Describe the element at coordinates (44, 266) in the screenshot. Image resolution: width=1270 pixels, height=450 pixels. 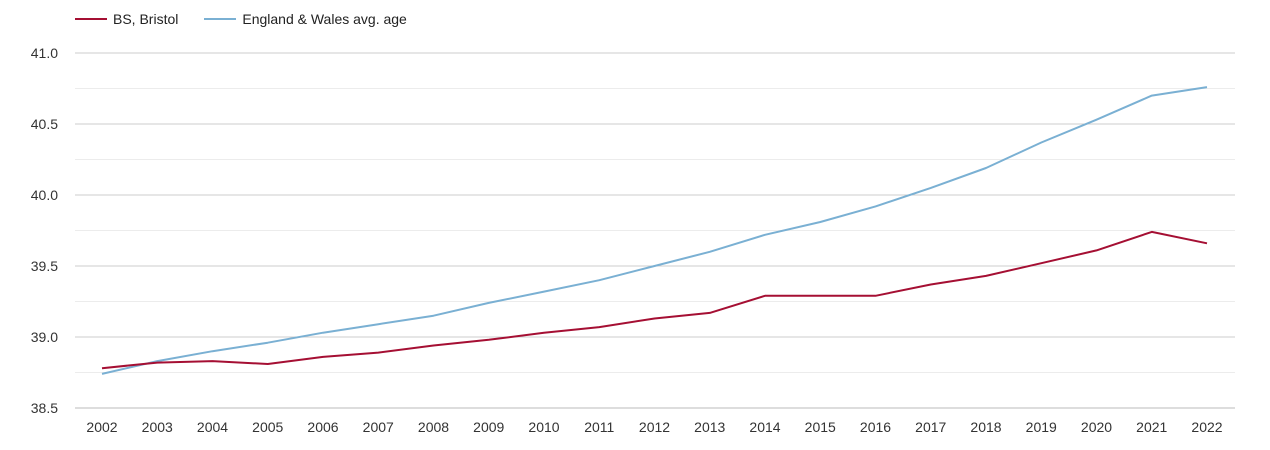
I see `y-tick-label: 39.5` at that location.